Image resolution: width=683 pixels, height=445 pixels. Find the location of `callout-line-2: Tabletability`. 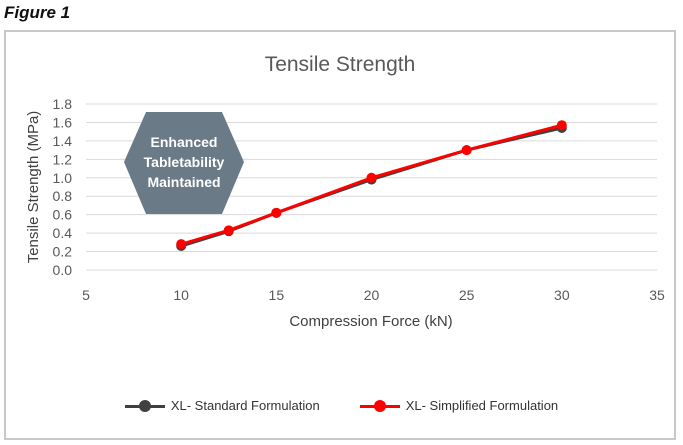

callout-line-2: Tabletability is located at coordinates (184, 162).